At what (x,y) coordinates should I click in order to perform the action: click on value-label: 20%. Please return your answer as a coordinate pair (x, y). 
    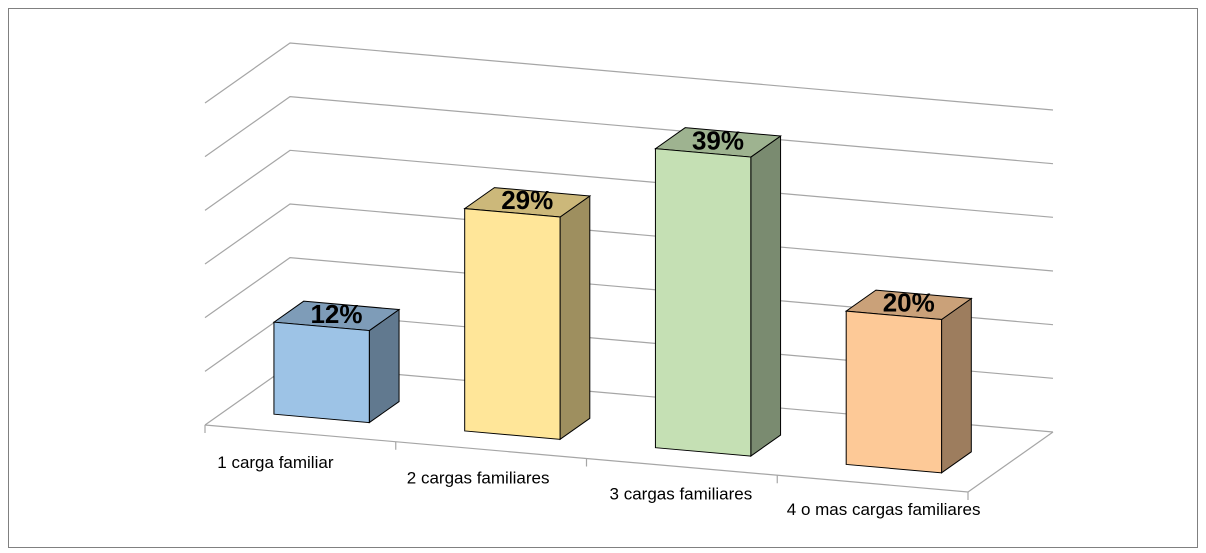
    Looking at the image, I should click on (909, 303).